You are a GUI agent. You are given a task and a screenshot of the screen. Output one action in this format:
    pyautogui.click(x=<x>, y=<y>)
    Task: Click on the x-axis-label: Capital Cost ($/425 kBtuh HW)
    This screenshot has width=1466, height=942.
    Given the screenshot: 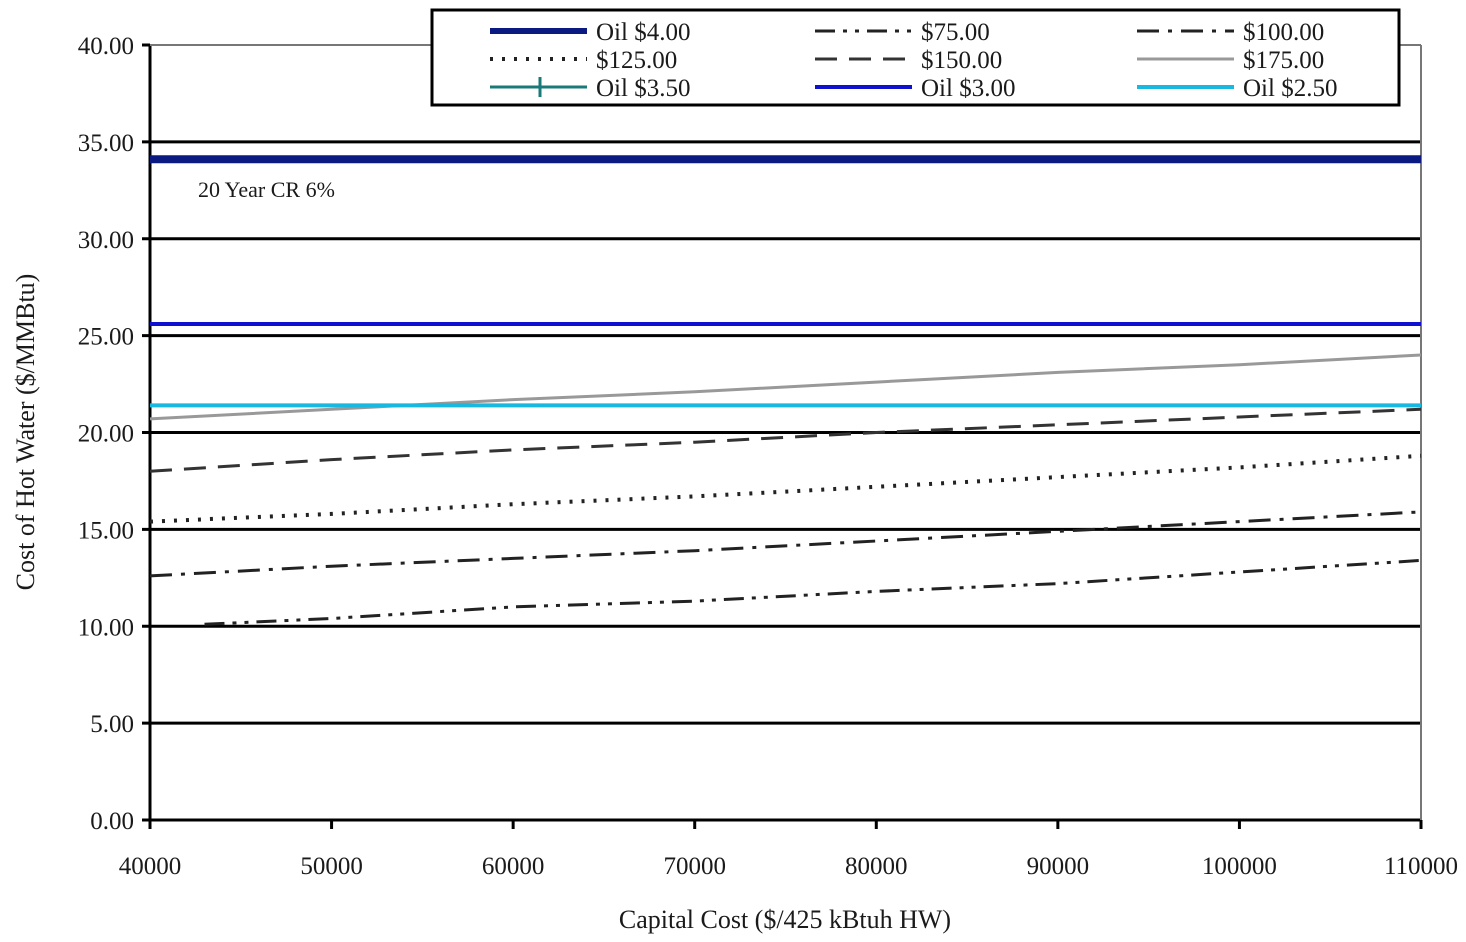 What is the action you would take?
    pyautogui.click(x=785, y=919)
    